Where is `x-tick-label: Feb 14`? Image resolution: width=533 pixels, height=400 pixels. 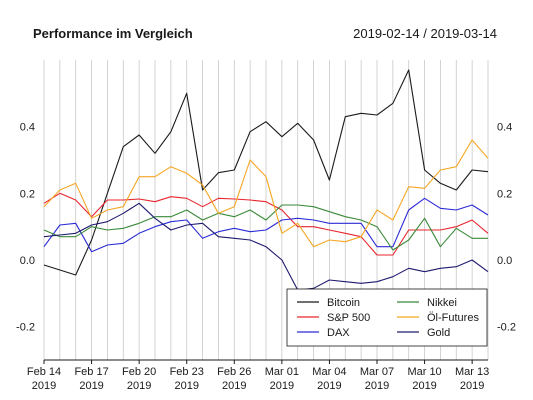
x-tick-label: Feb 14 is located at coordinates (44, 372).